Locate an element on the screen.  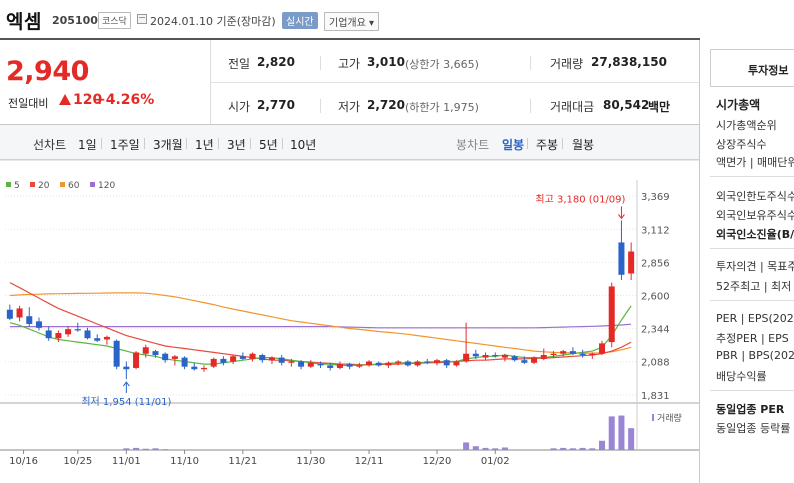
stats-sep is located at coordinates (530, 106).